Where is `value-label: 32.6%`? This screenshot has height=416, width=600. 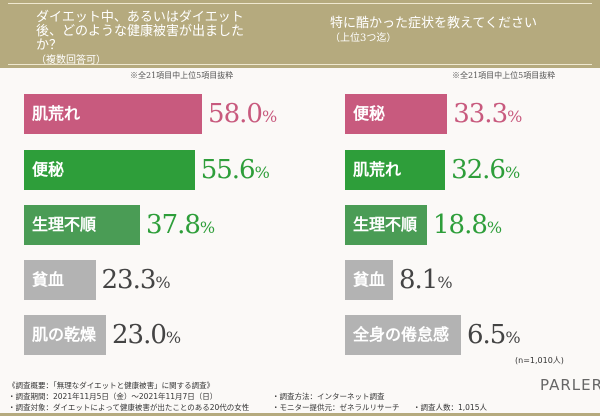
value-label: 32.6% is located at coordinates (485, 170).